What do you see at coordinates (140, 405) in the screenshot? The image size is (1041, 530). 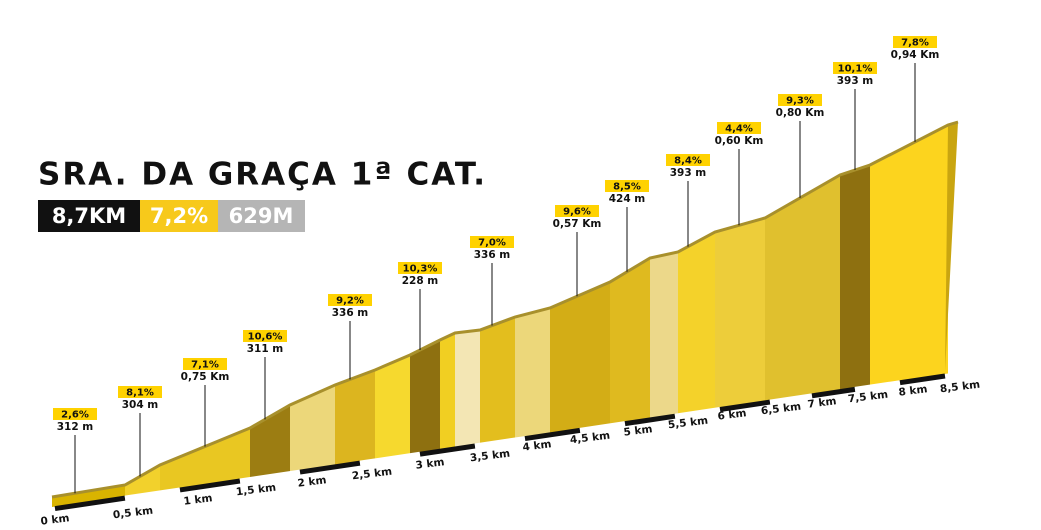 I see `detail-label: 304 m` at bounding box center [140, 405].